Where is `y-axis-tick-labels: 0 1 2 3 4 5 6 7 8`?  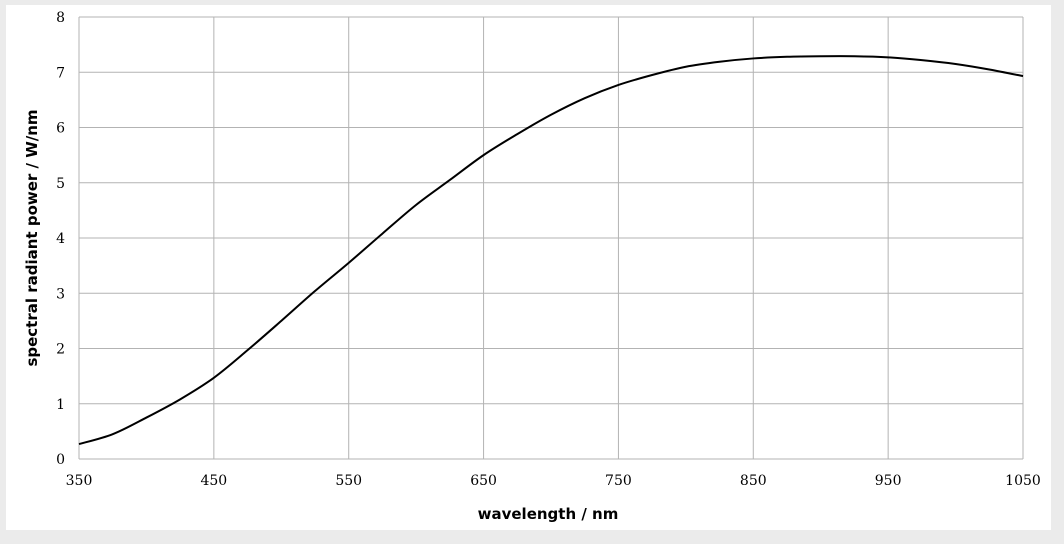 y-axis-tick-labels: 0 1 2 3 4 5 6 7 8 is located at coordinates (60, 239).